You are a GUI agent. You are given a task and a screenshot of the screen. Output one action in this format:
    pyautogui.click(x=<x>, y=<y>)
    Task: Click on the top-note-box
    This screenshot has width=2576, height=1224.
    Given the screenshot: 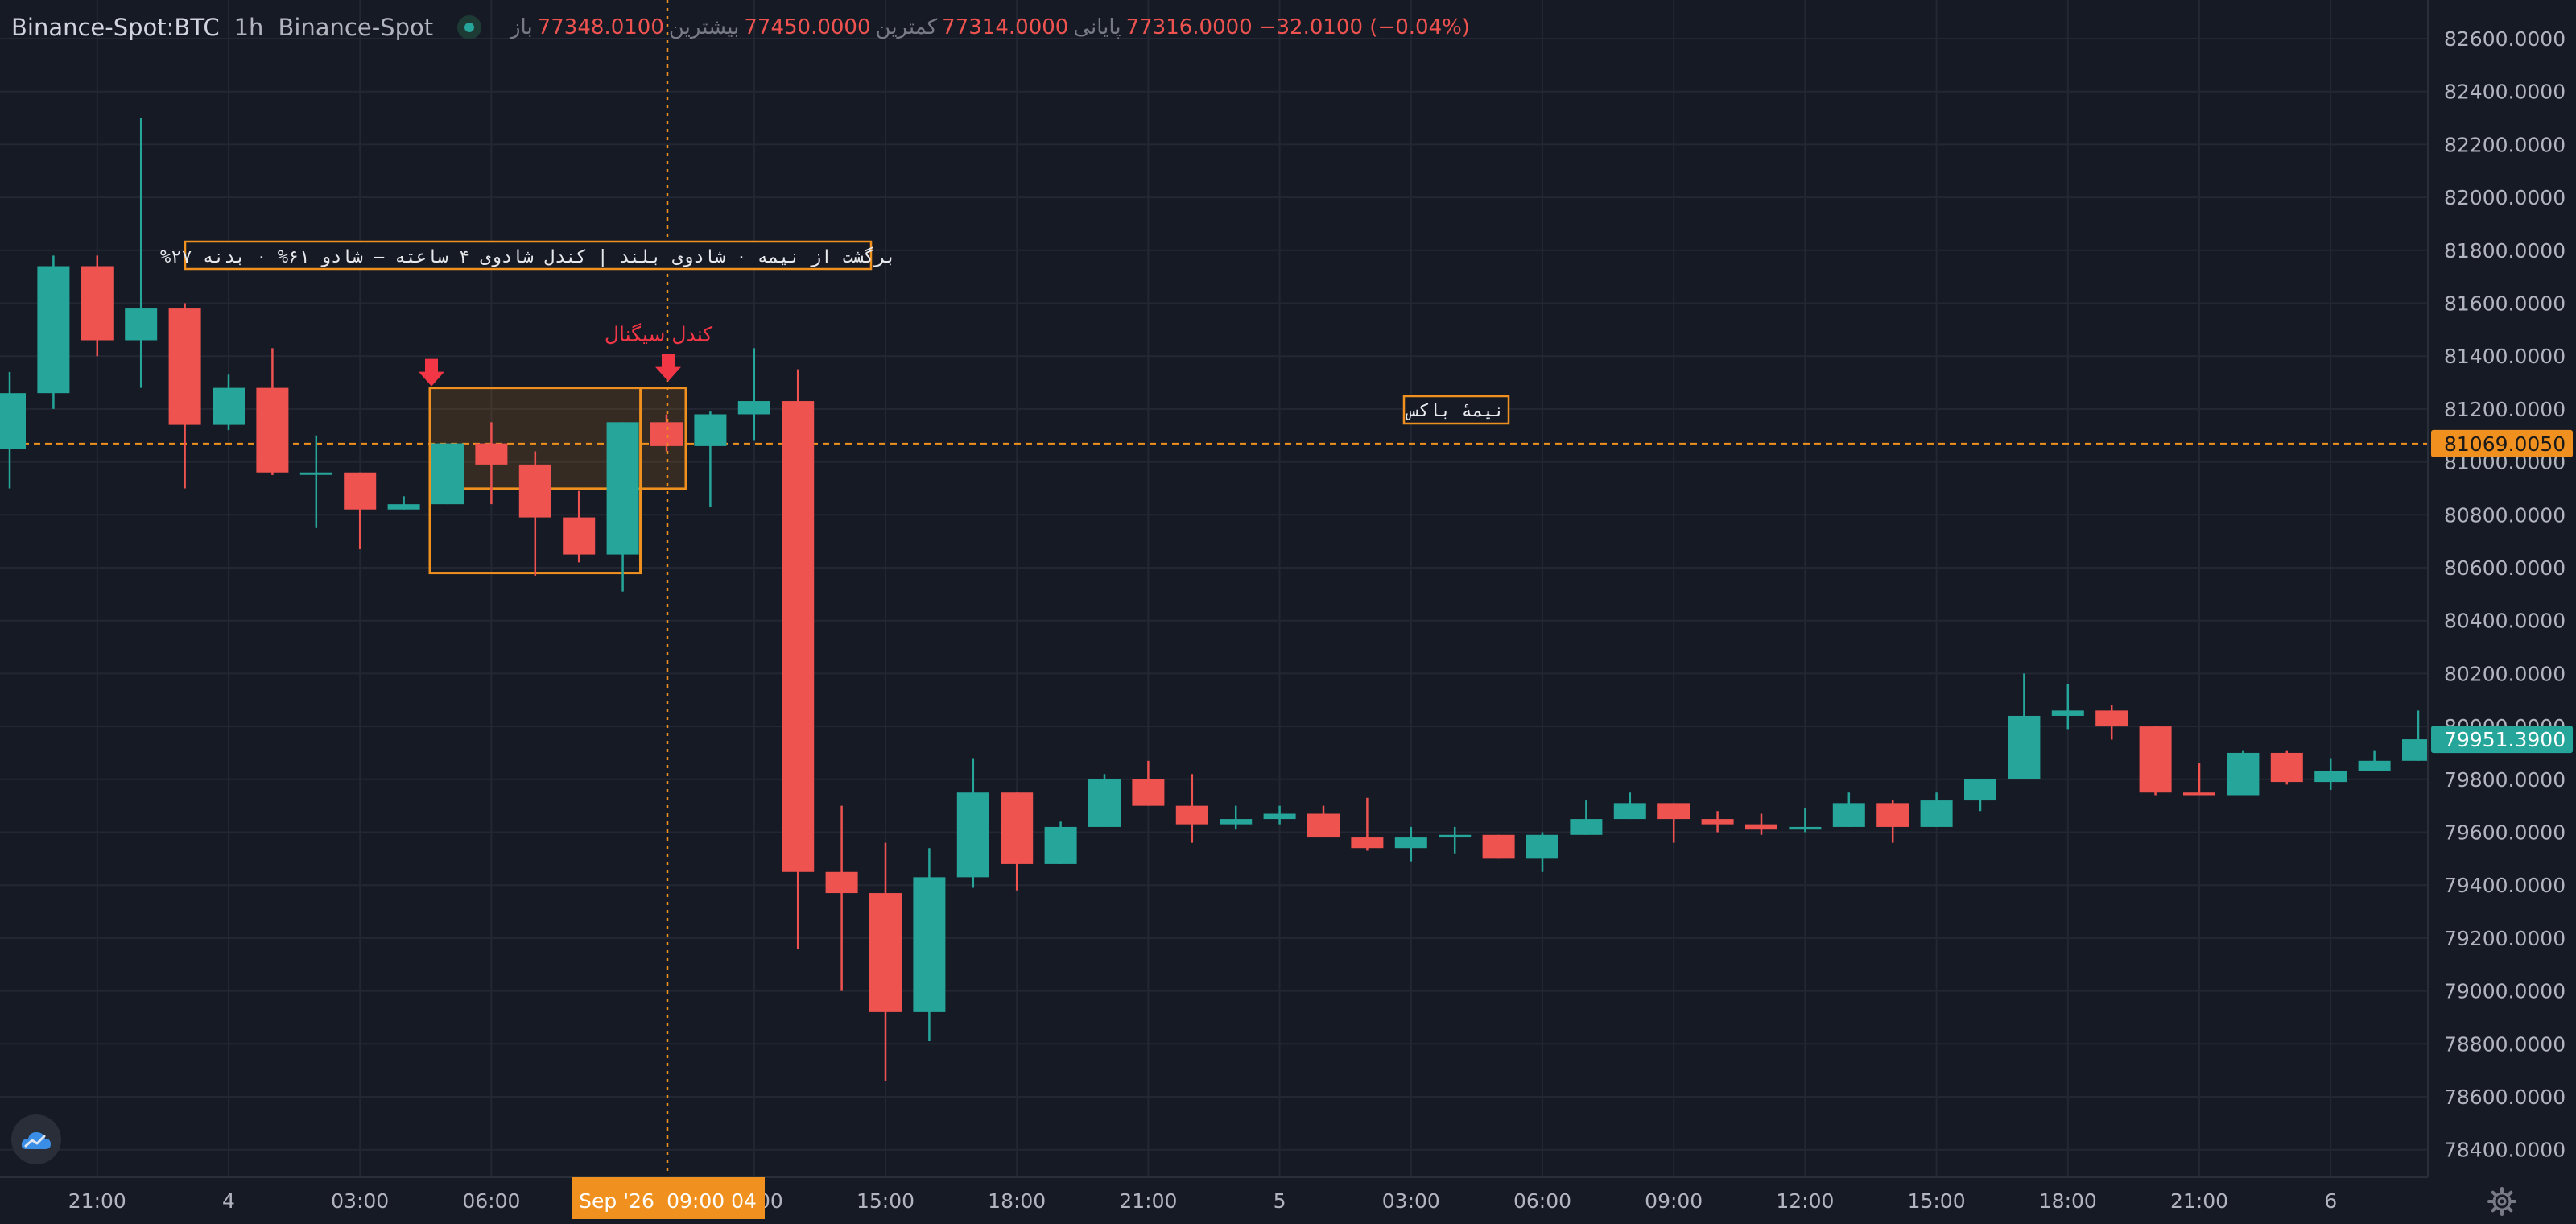 What is the action you would take?
    pyautogui.click(x=528, y=255)
    